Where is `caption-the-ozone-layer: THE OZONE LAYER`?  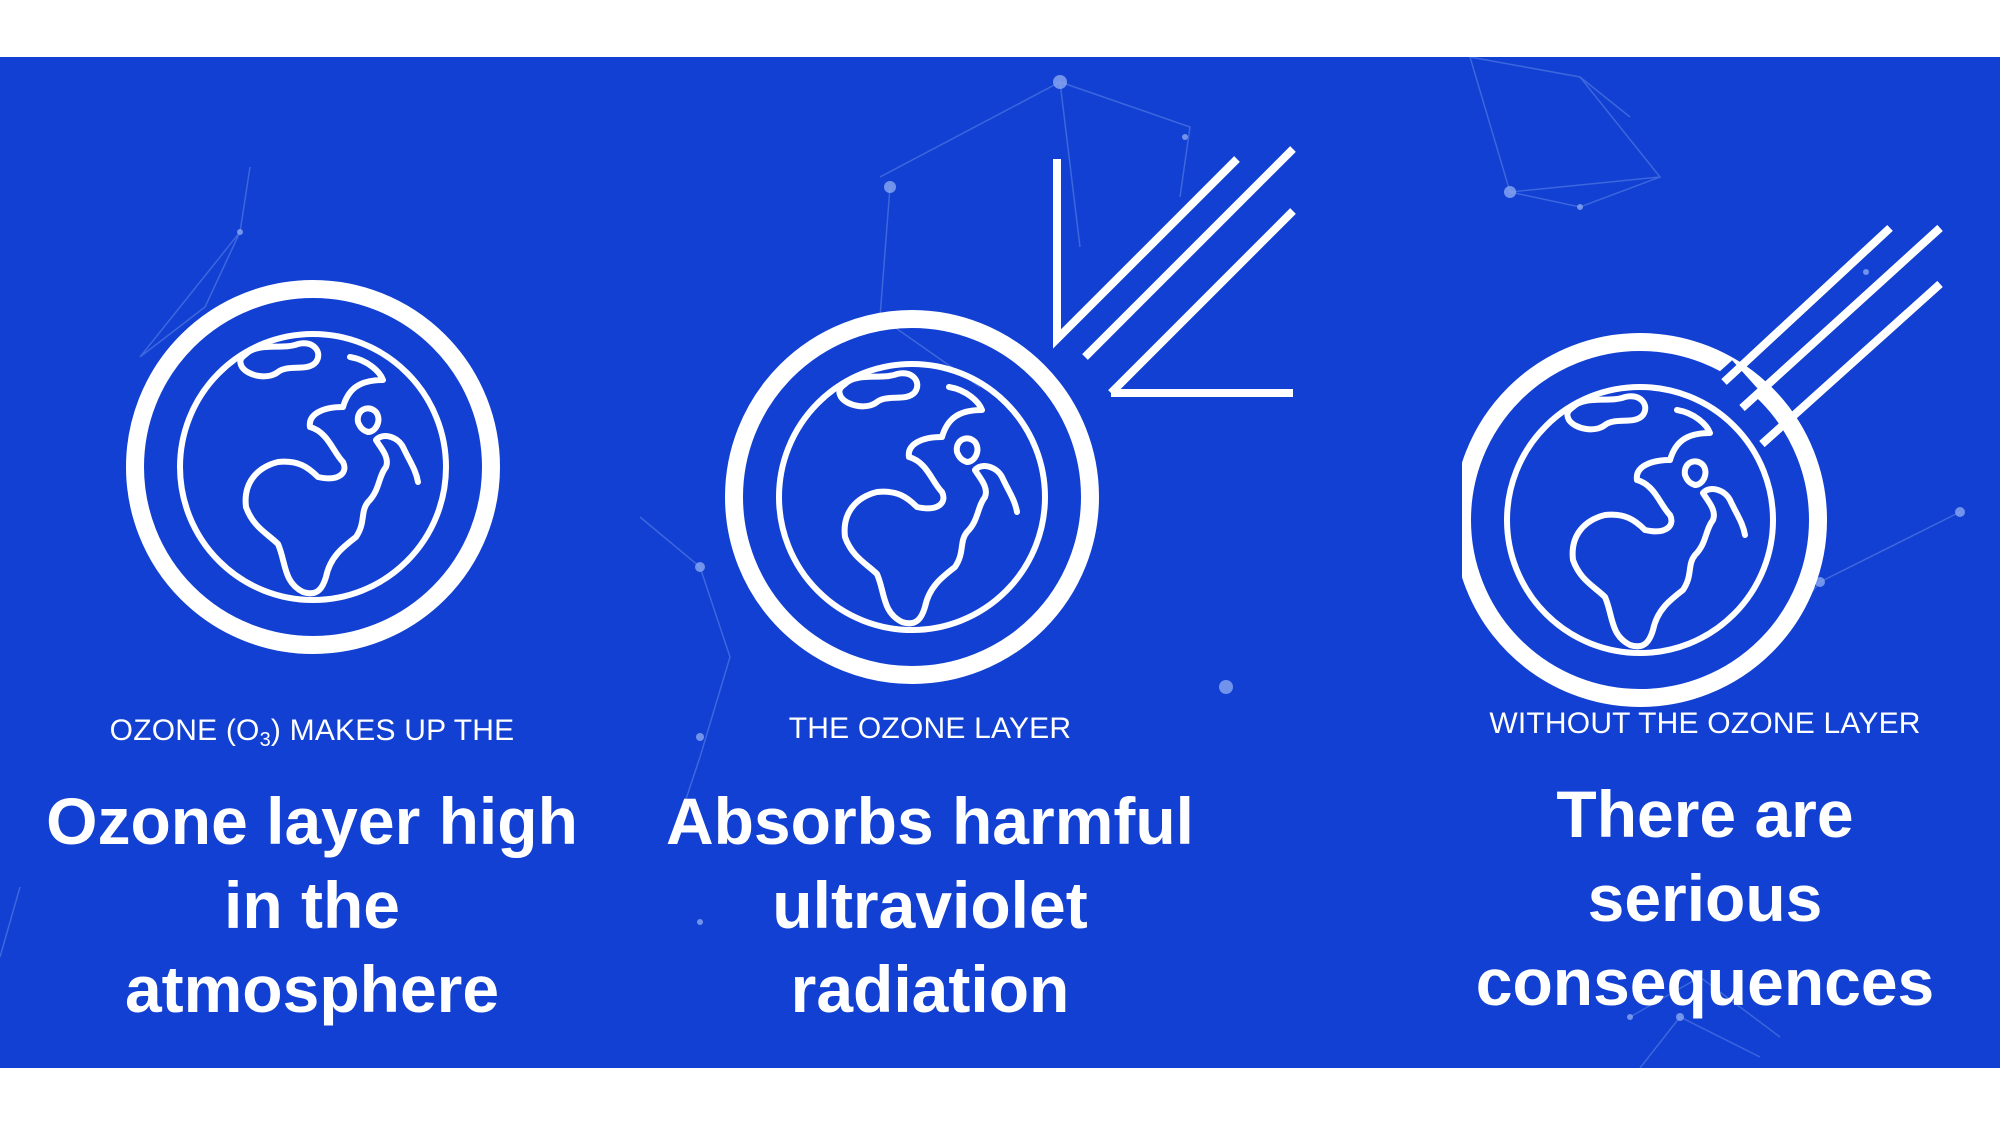 caption-the-ozone-layer: THE OZONE LAYER is located at coordinates (930, 728).